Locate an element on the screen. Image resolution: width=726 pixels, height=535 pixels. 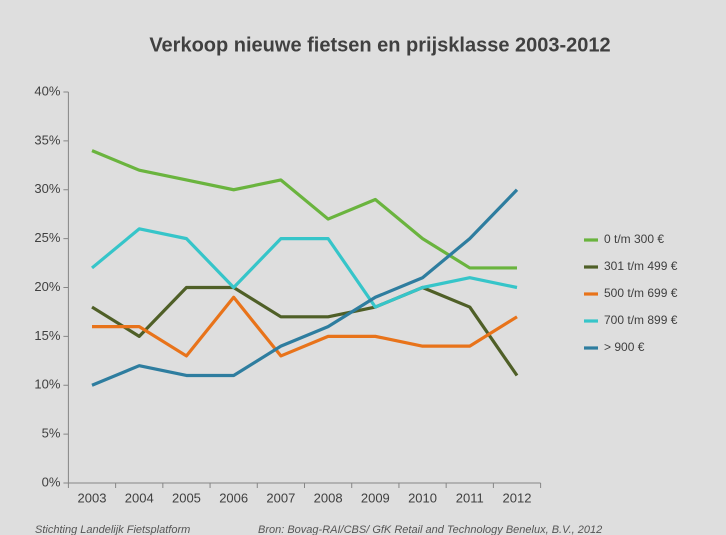
y-tick-label: 20% is located at coordinates (47, 286).